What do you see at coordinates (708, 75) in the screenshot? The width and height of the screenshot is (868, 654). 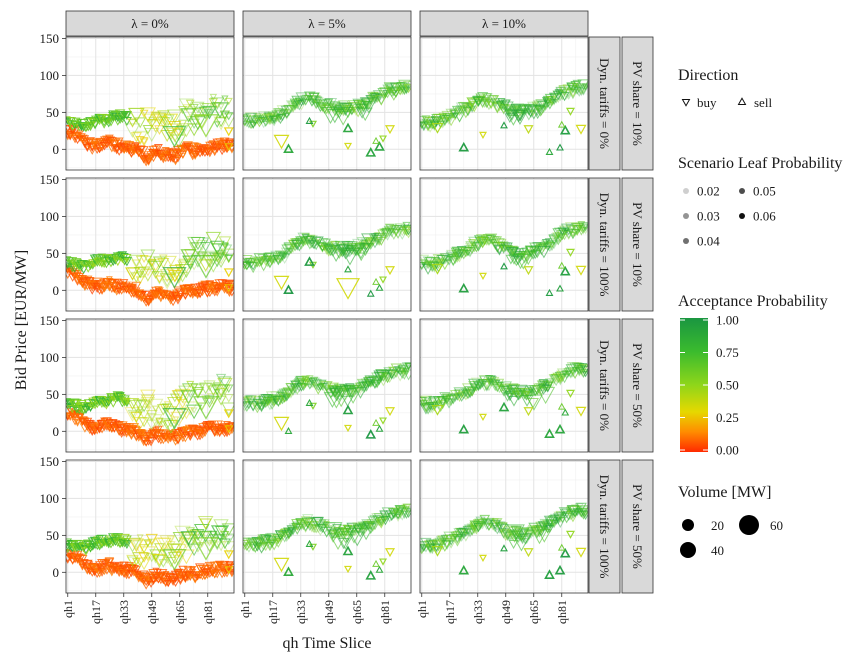 I see `legend-title-direction: Direction` at bounding box center [708, 75].